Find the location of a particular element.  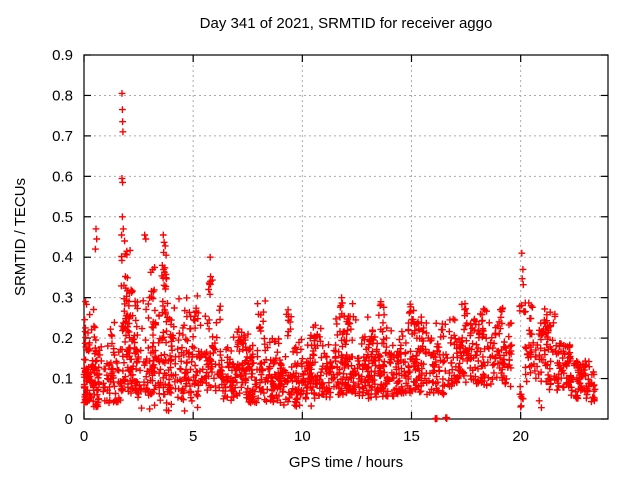

x-tick-label: 10 is located at coordinates (302, 436).